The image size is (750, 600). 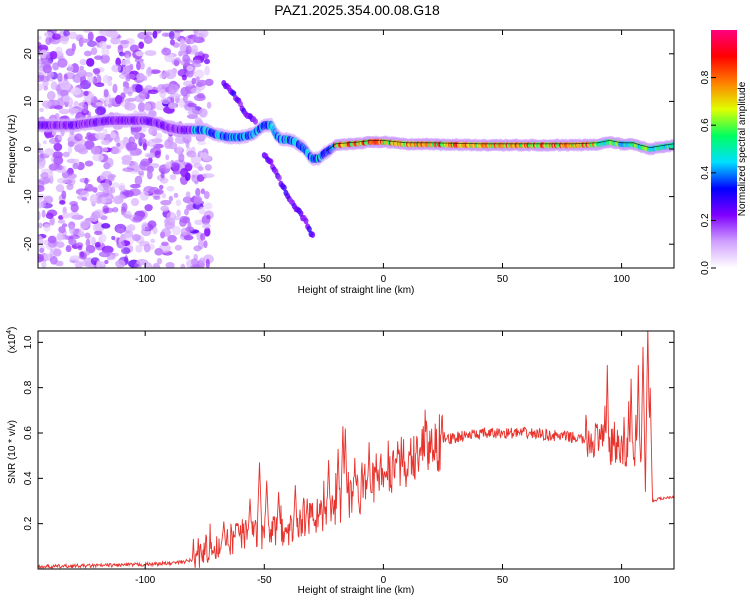 What do you see at coordinates (12, 340) in the screenshot?
I see `snr-scale-label: (x104)` at bounding box center [12, 340].